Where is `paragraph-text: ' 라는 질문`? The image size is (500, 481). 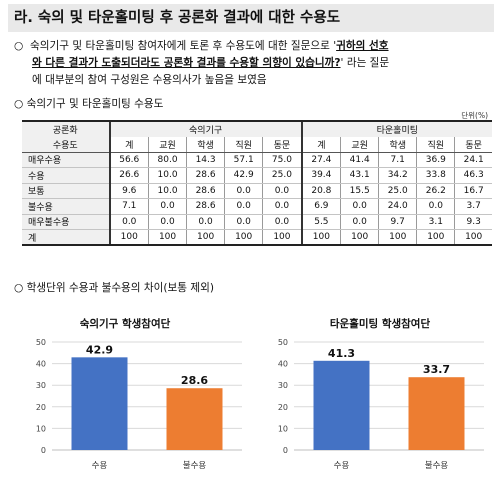 paragraph-text: ' 라는 질문 is located at coordinates (365, 63).